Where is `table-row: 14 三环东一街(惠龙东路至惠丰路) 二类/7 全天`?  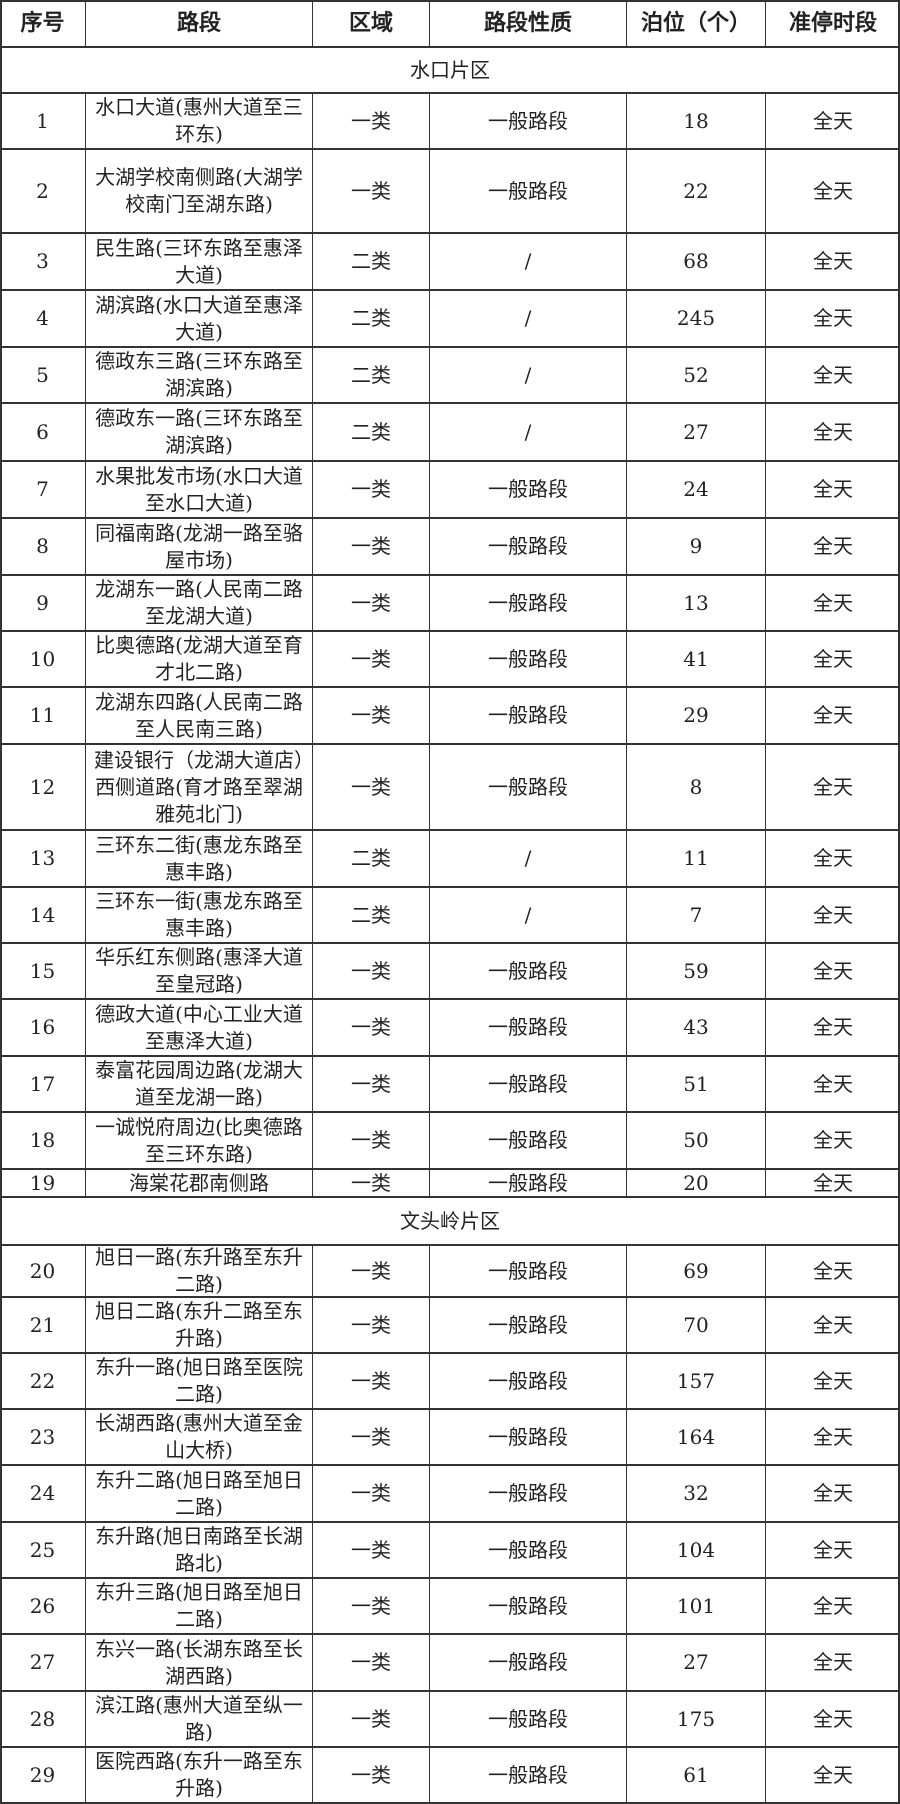
table-row: 14 三环东一街(惠龙东路至惠丰路) 二类/7 全天 is located at coordinates (450, 916).